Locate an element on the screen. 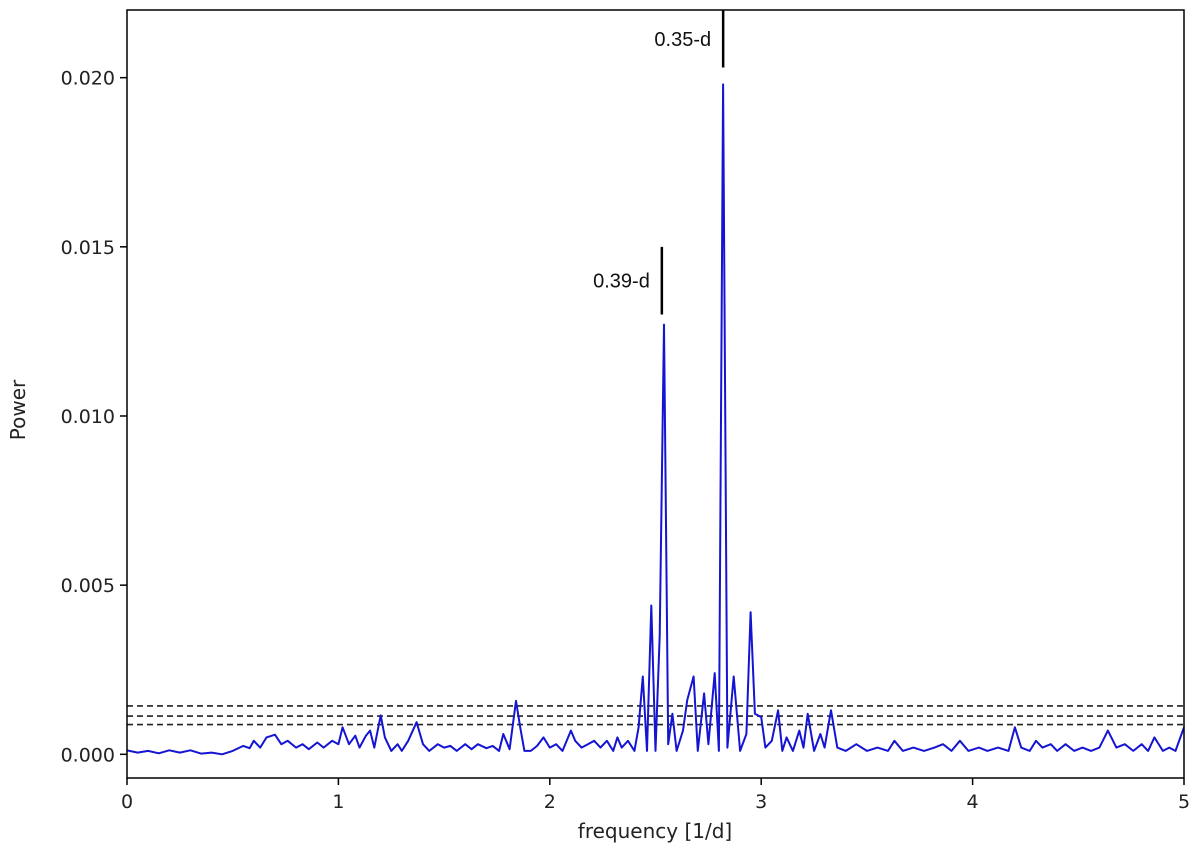 The image size is (1200, 851). y-tick-label-2: 0.010 is located at coordinates (88, 417).